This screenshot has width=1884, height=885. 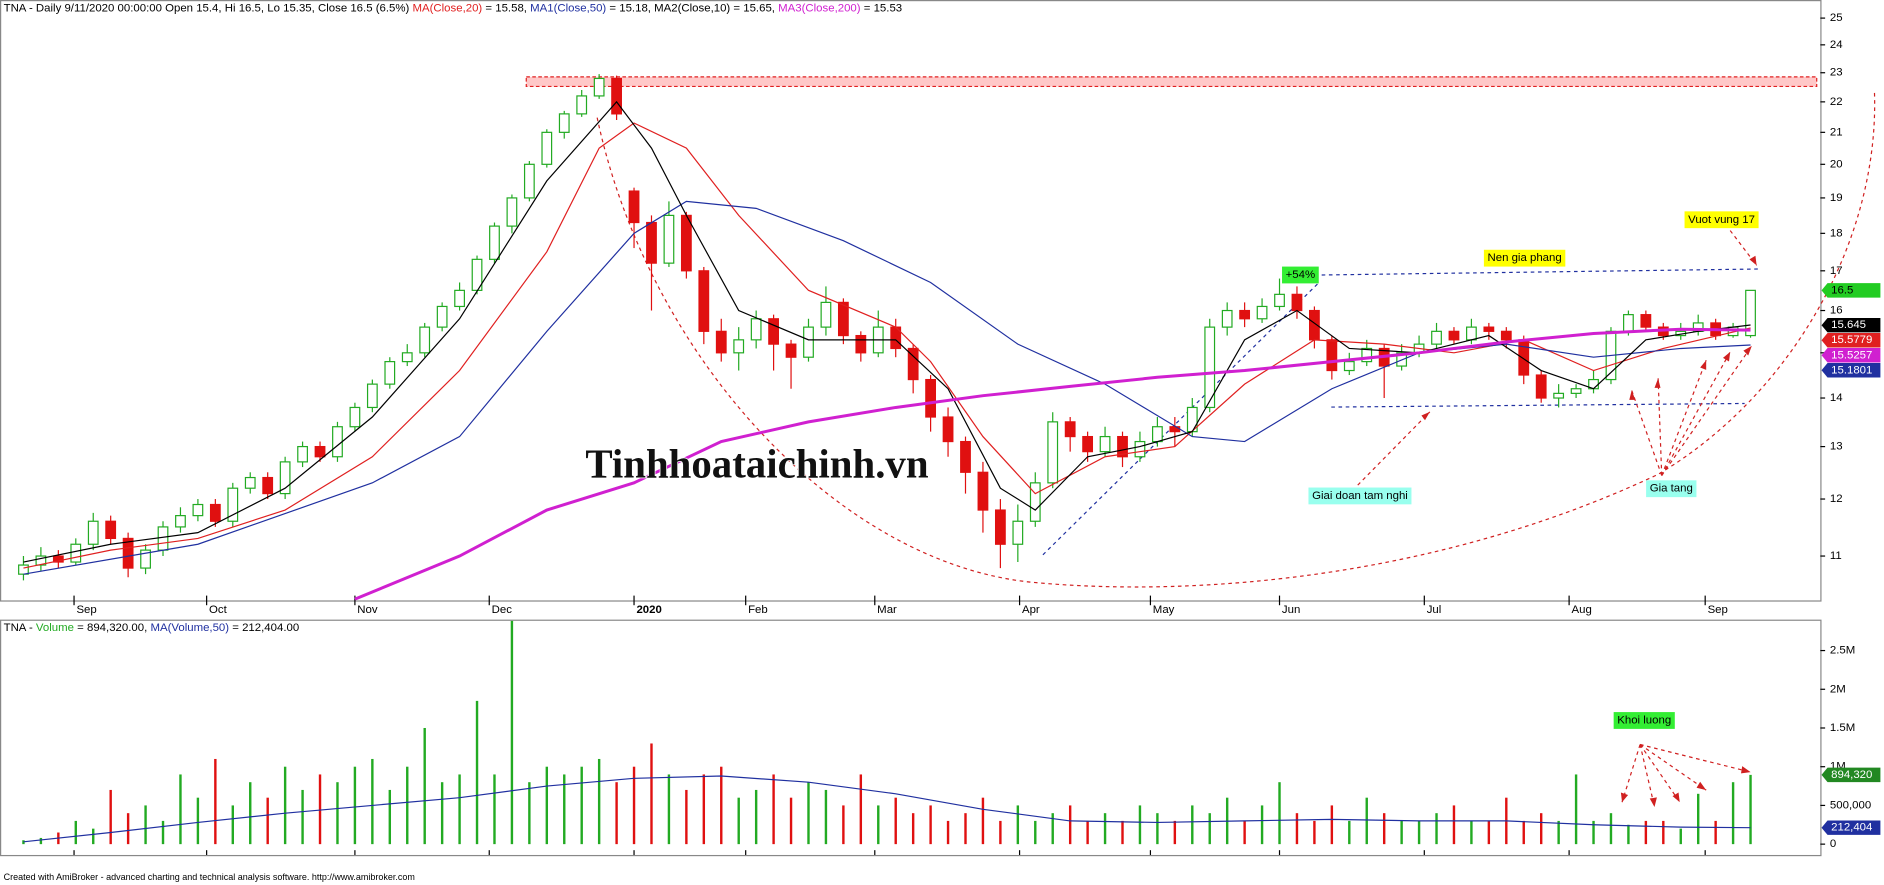 I want to click on header-part: TNA -, so click(x=20, y=628).